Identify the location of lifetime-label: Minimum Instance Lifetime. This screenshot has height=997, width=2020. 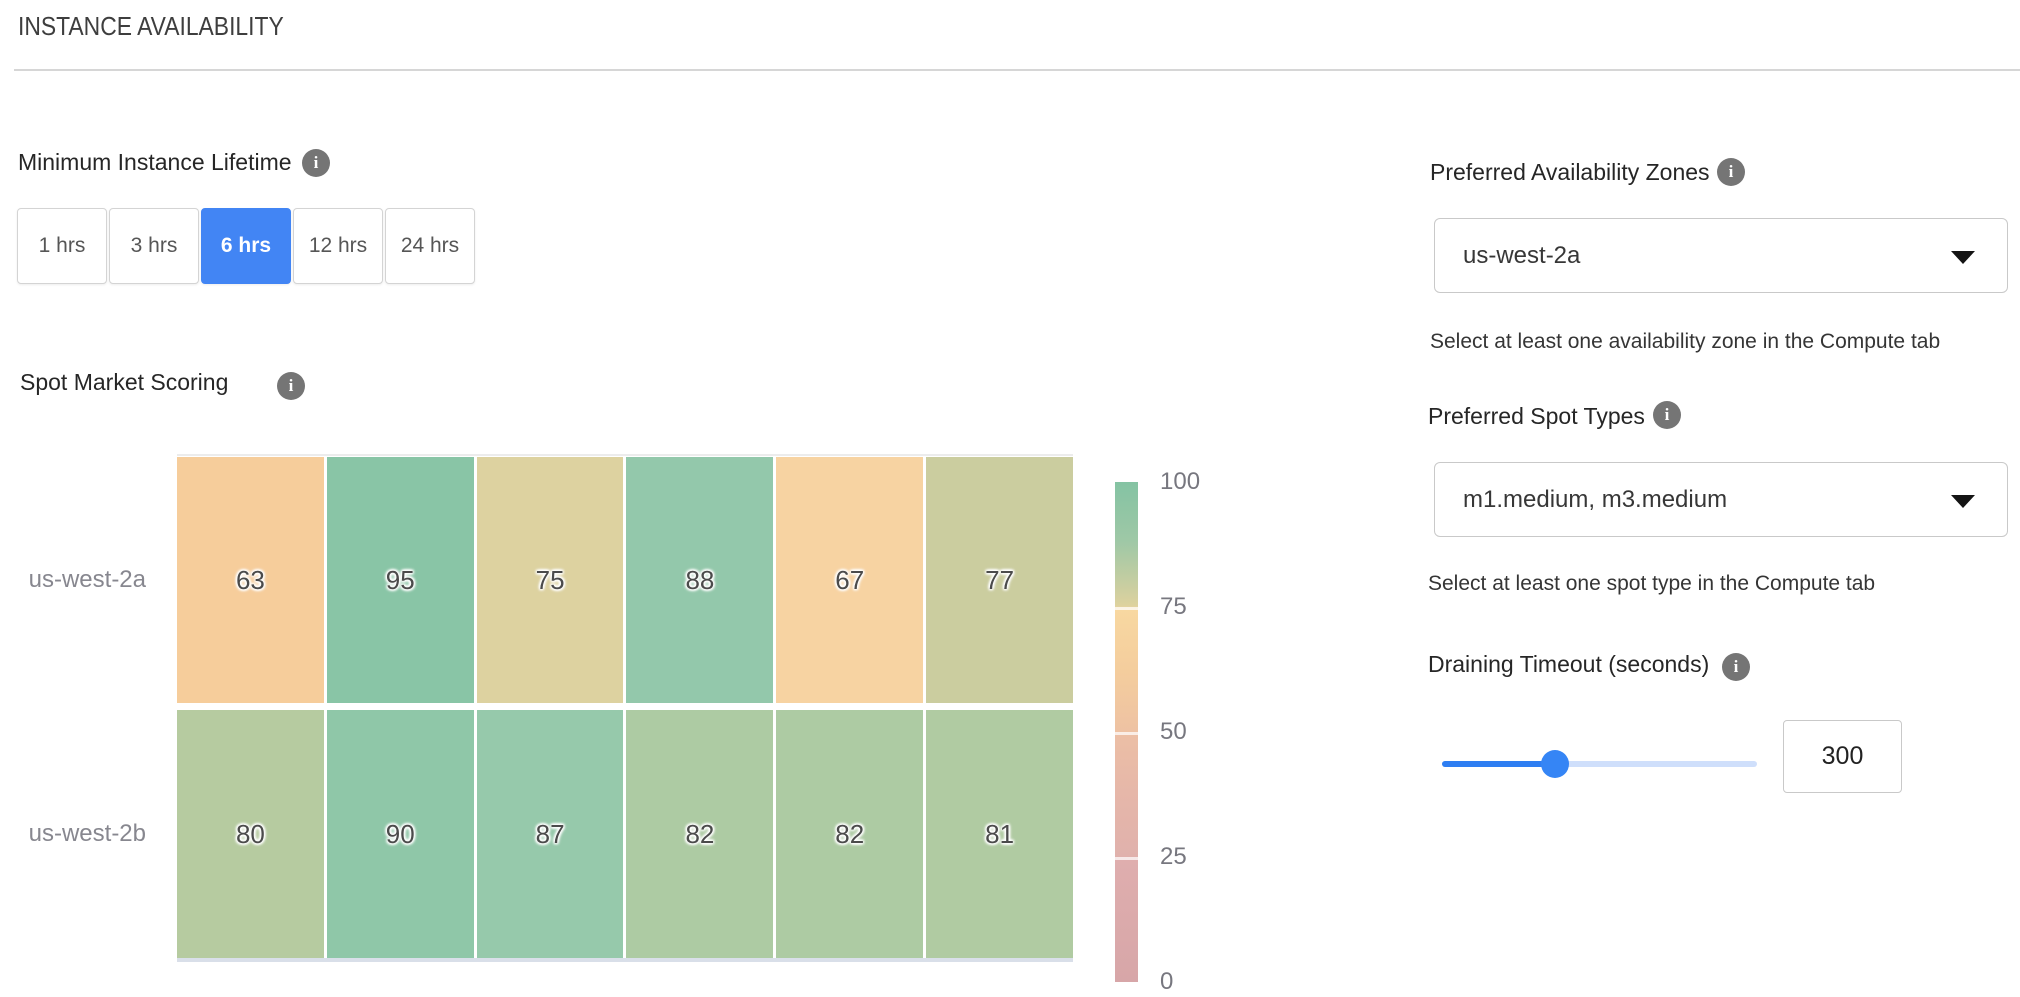
(155, 162).